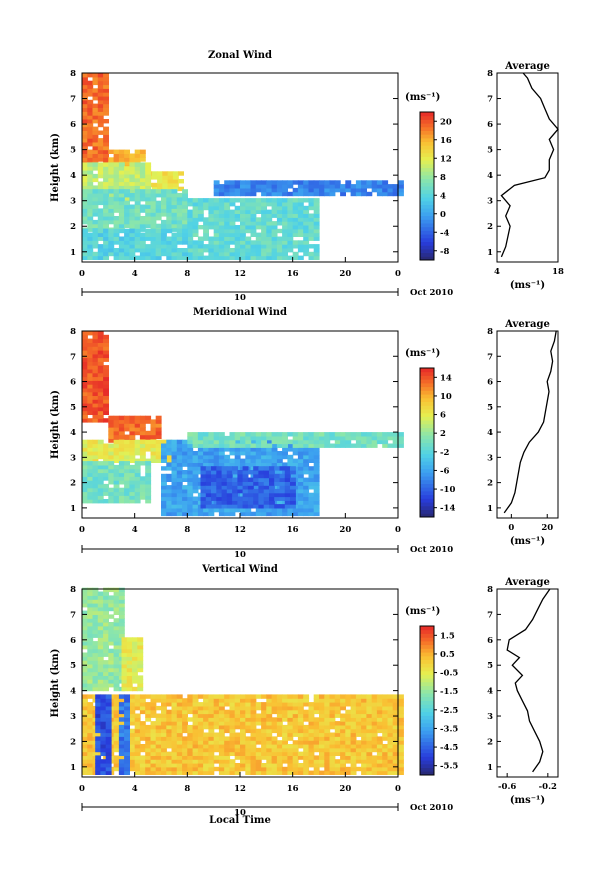 The width and height of the screenshot is (612, 873). What do you see at coordinates (73, 383) in the screenshot?
I see `y-tick-label: 6` at bounding box center [73, 383].